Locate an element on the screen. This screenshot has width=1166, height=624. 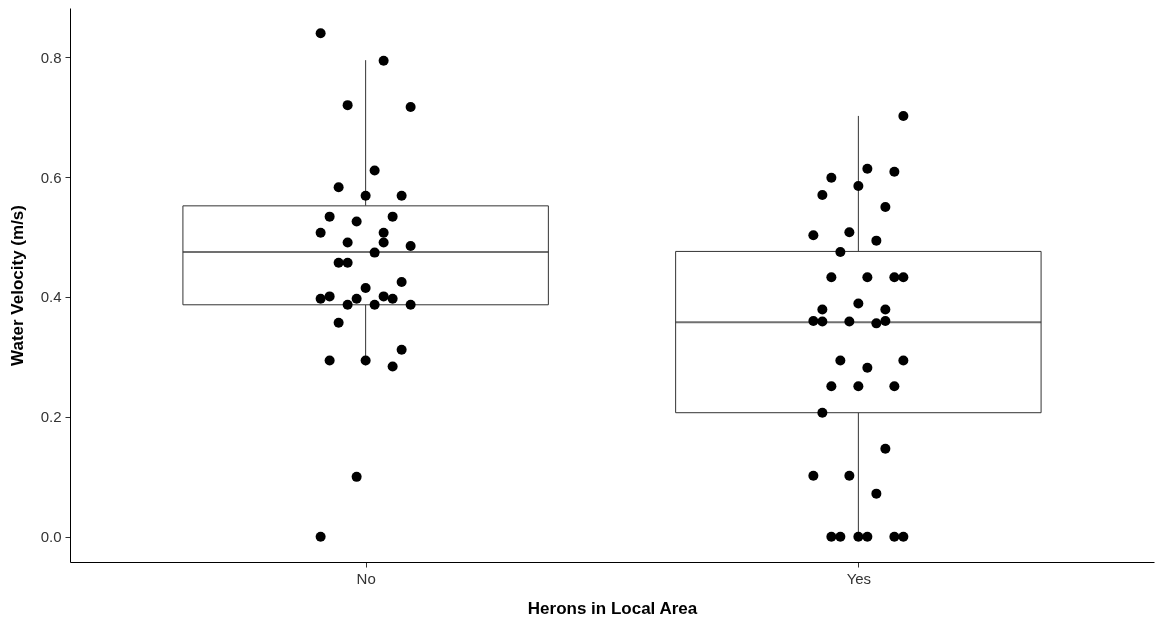
x-tick-label: No is located at coordinates (366, 578).